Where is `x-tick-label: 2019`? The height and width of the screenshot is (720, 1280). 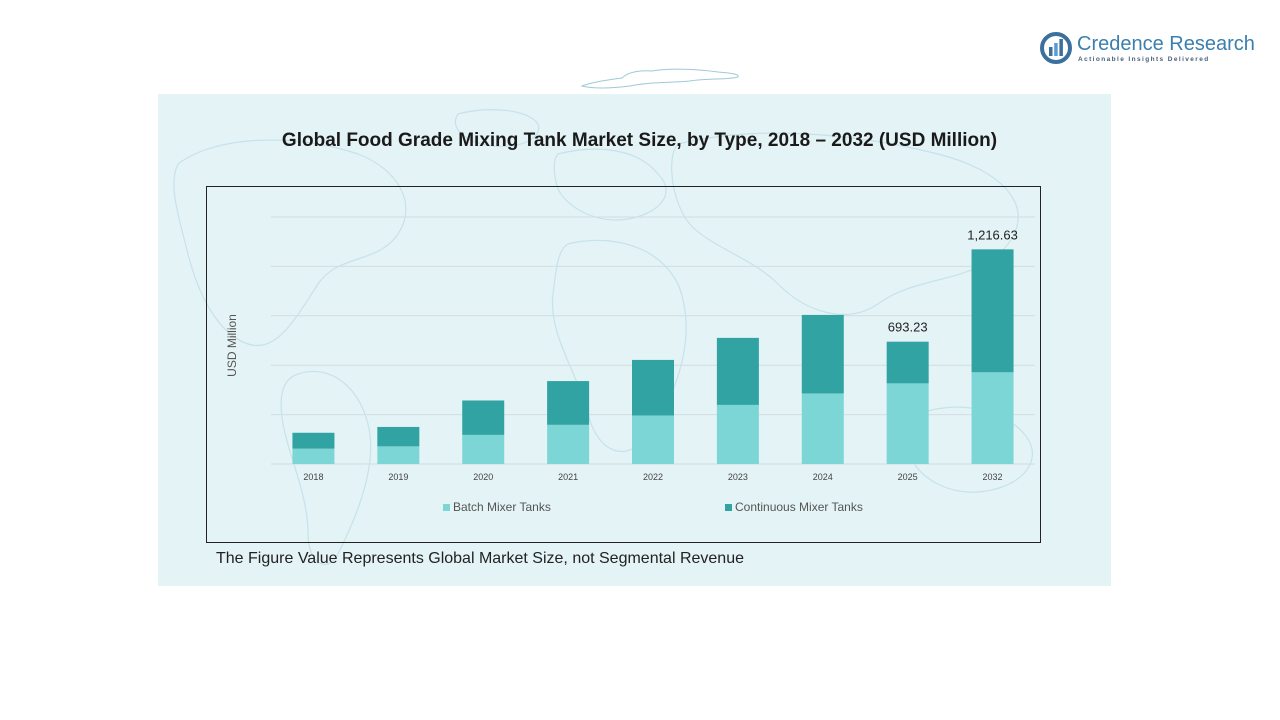 x-tick-label: 2019 is located at coordinates (398, 477).